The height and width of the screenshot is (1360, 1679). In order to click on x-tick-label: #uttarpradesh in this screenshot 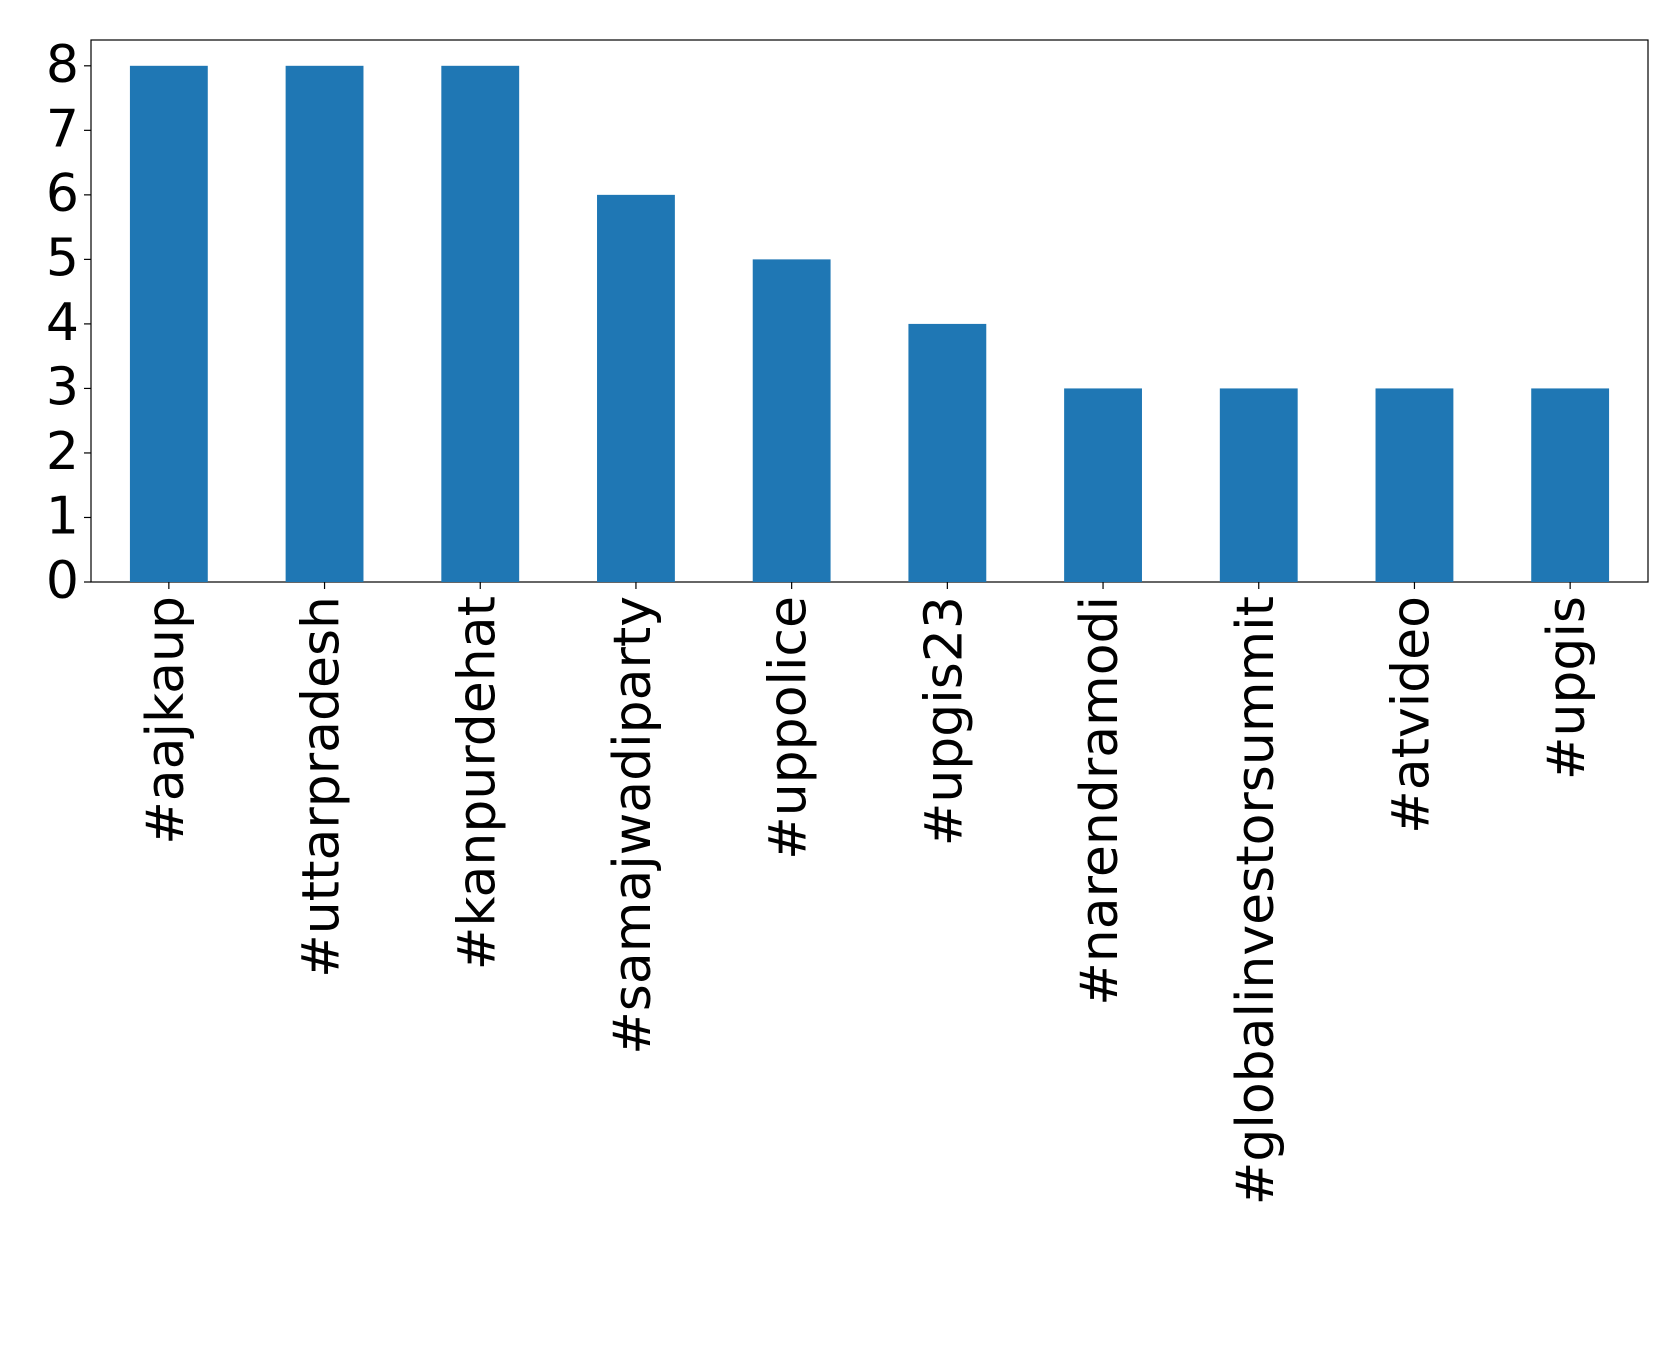, I will do `click(322, 787)`.